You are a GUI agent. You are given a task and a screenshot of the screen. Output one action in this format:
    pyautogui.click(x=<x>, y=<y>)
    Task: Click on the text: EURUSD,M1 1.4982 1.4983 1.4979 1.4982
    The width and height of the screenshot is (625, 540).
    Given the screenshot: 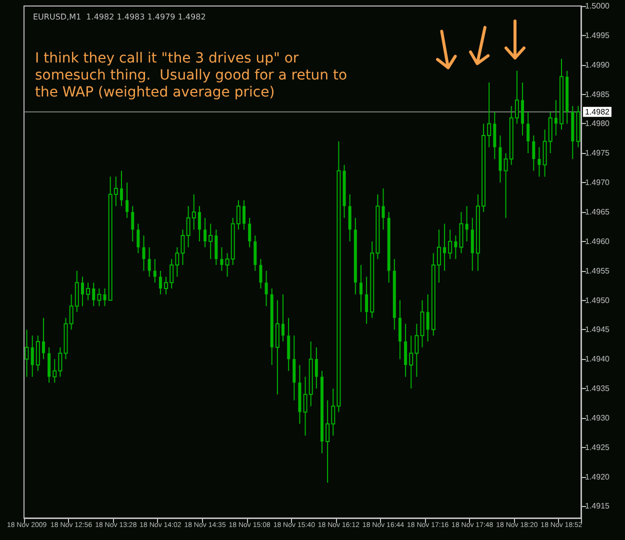 What is the action you would take?
    pyautogui.click(x=119, y=17)
    